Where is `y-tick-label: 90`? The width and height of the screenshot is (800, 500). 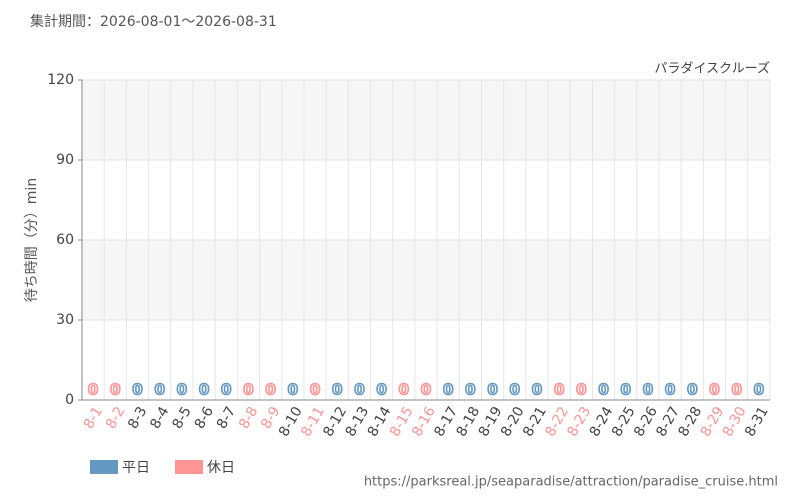
y-tick-label: 90 is located at coordinates (65, 160).